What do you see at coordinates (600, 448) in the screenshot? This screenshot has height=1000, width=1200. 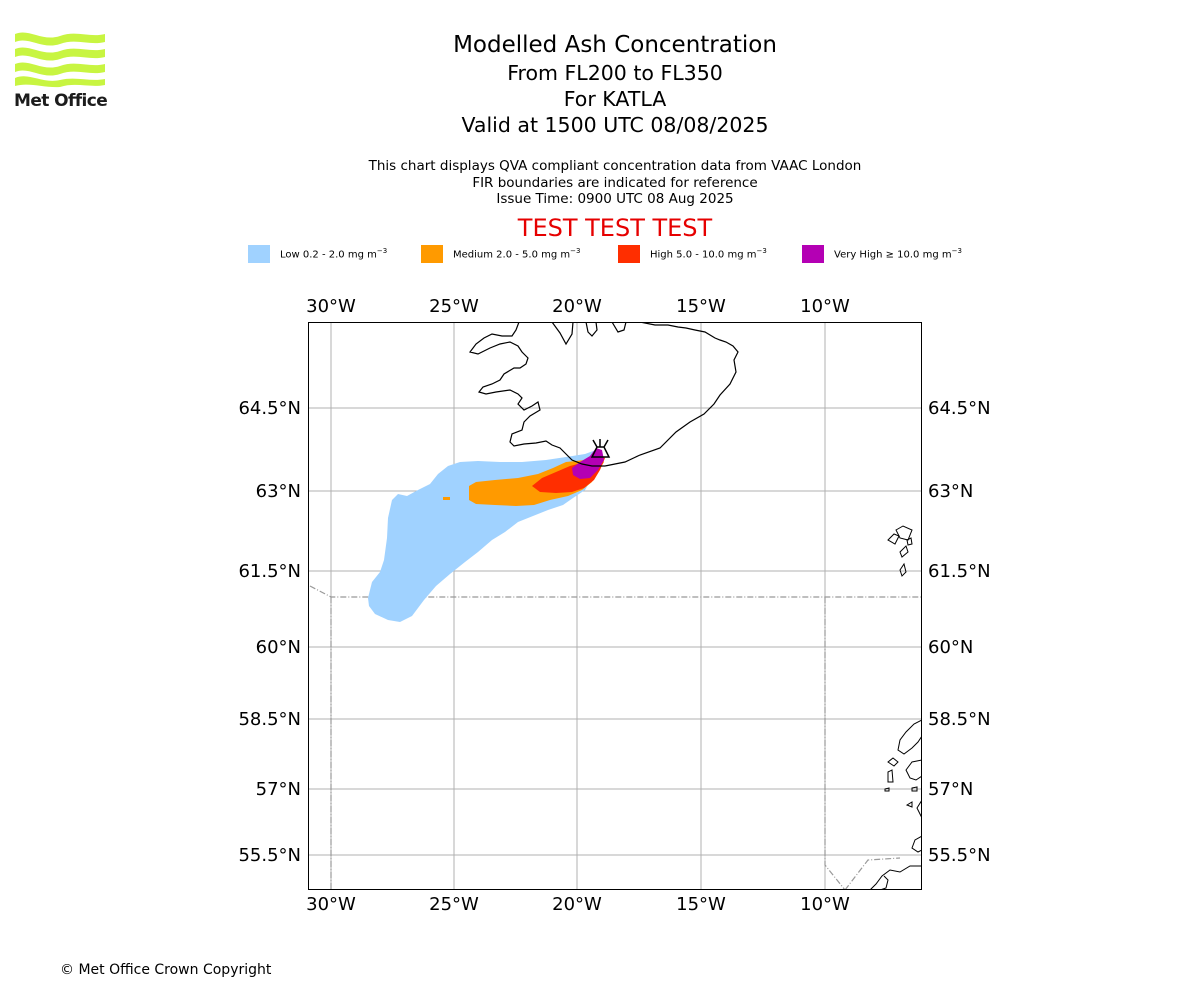 I see `volcano-icon` at bounding box center [600, 448].